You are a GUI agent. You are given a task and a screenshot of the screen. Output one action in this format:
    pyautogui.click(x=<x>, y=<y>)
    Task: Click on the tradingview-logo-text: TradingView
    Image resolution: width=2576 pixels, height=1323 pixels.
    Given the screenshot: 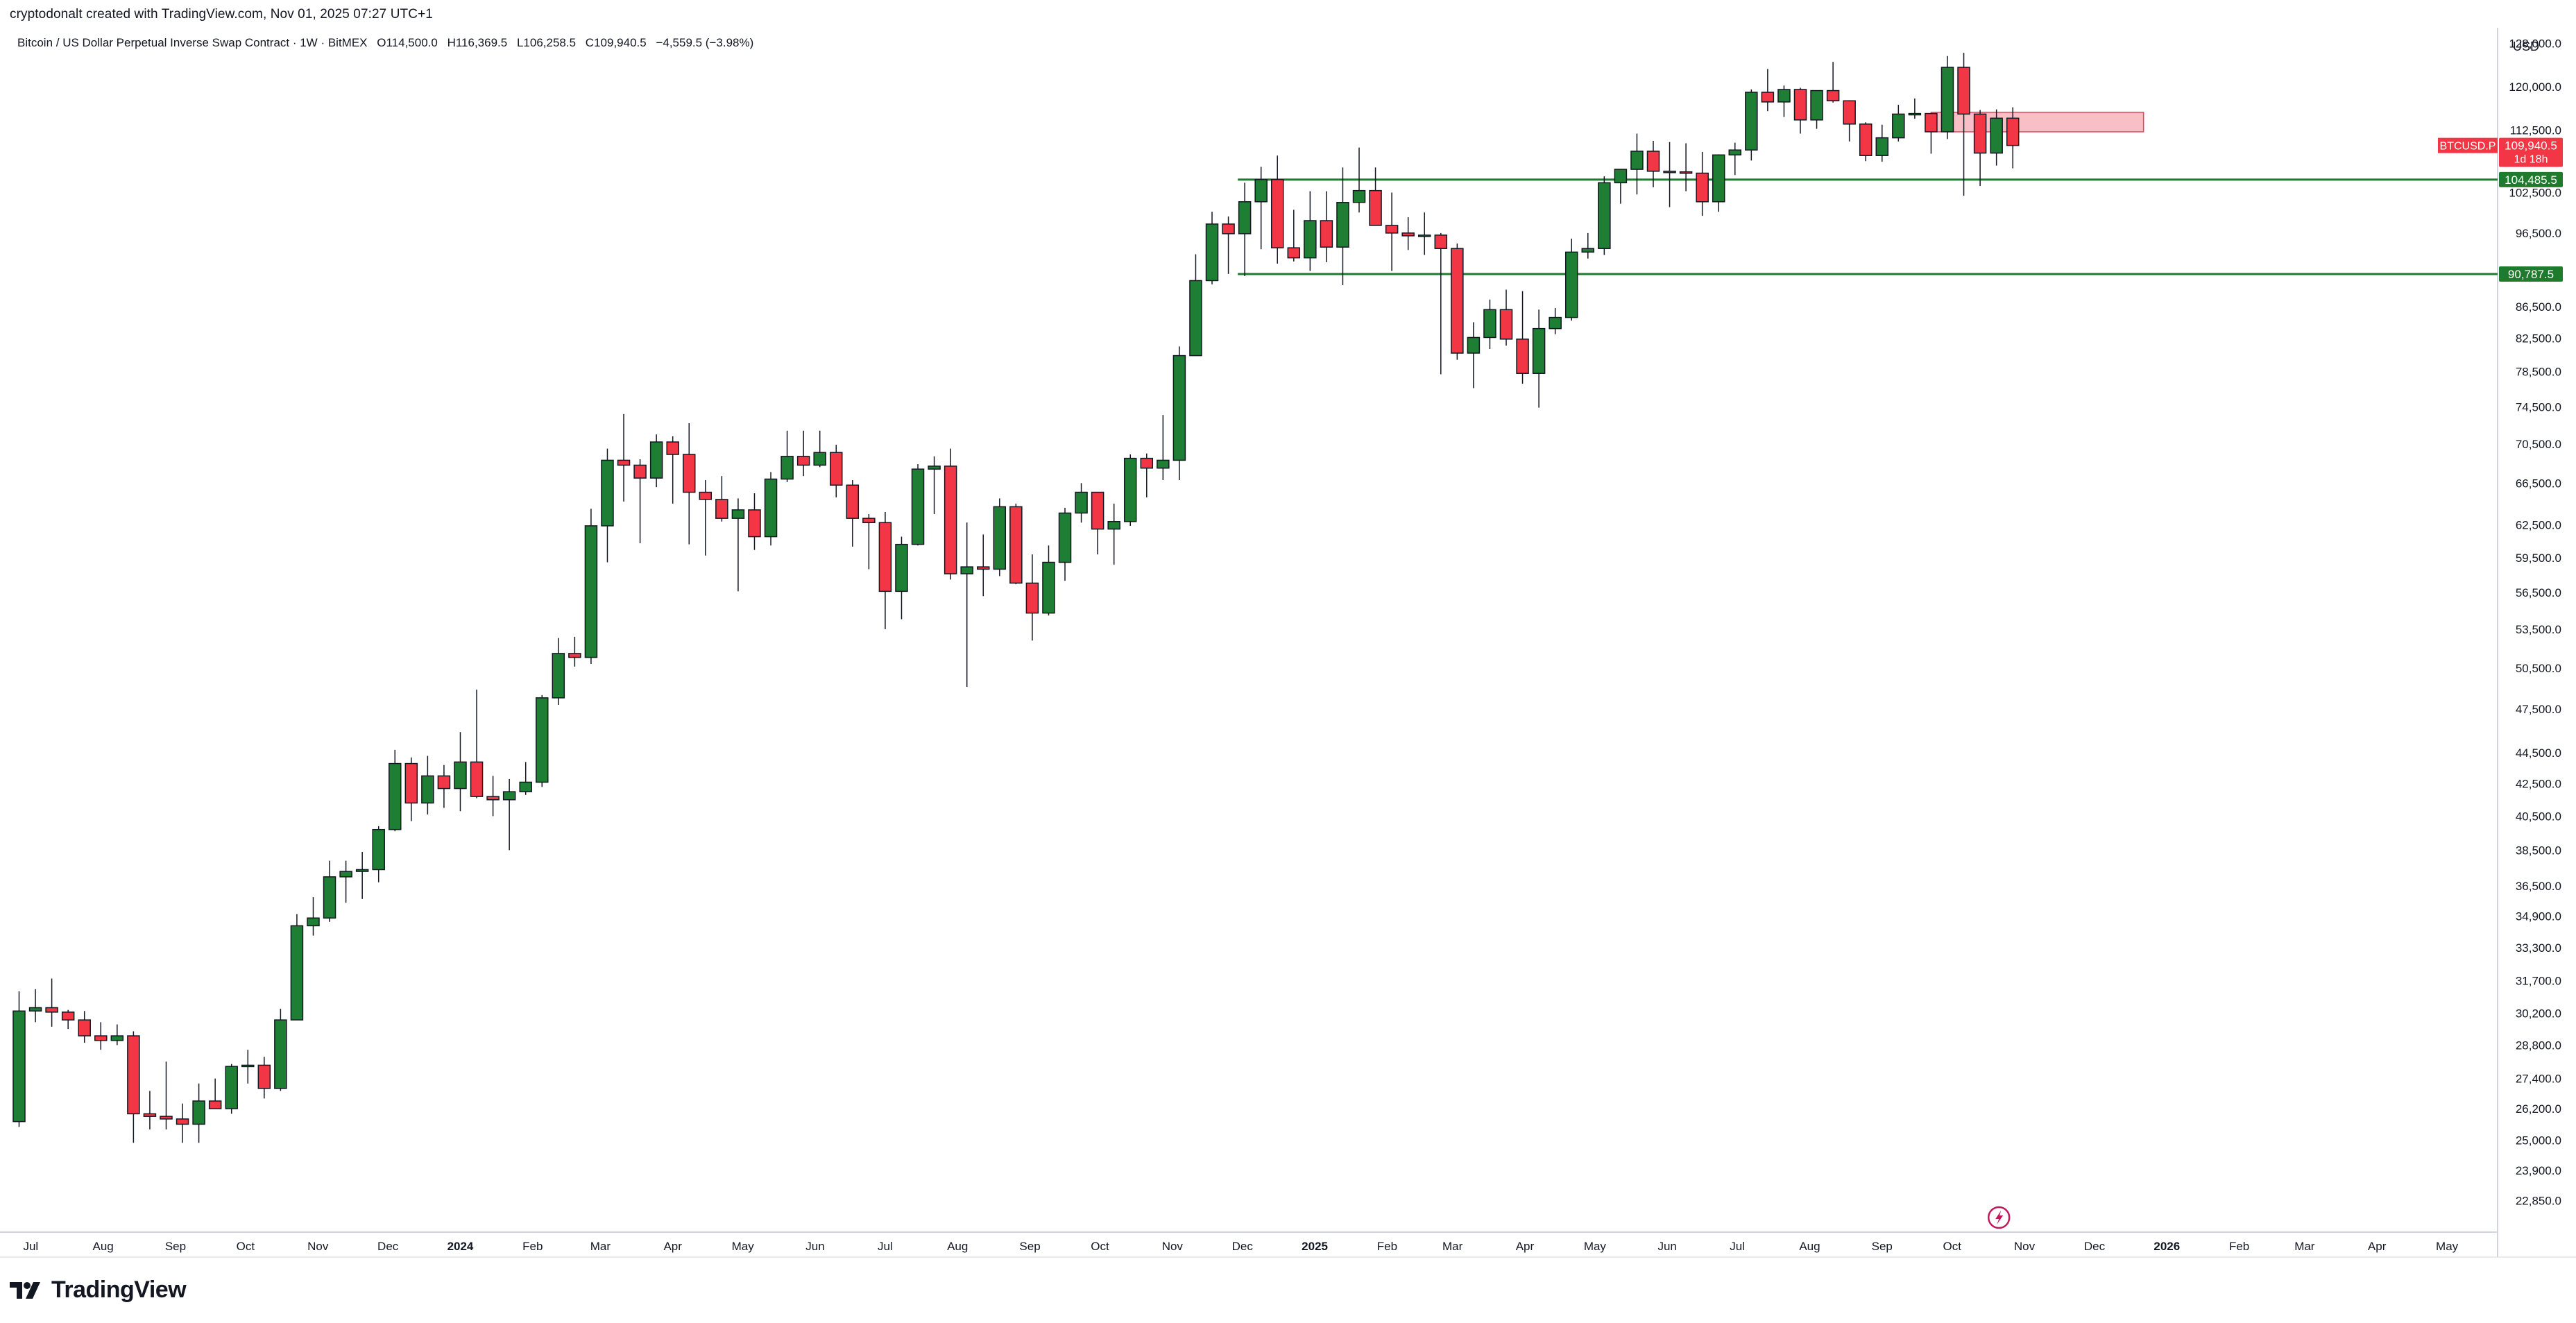 What is the action you would take?
    pyautogui.click(x=119, y=1290)
    